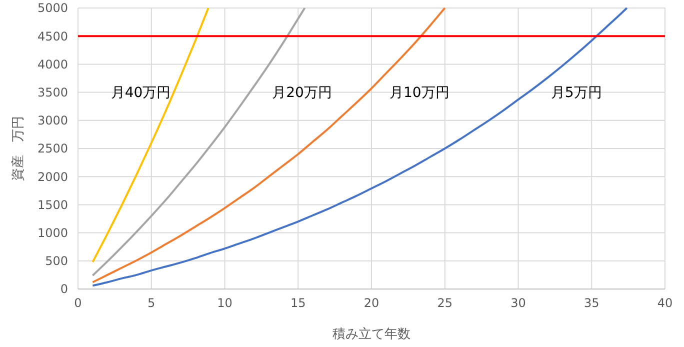  Describe the element at coordinates (302, 93) in the screenshot. I see `series-label: 月20万円` at that location.